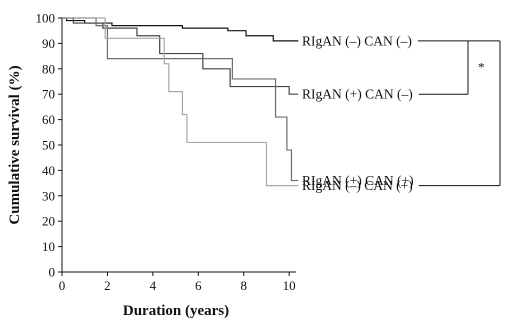 Image resolution: width=510 pixels, height=322 pixels. Describe the element at coordinates (481, 67) in the screenshot. I see `significance-marker: *` at that location.